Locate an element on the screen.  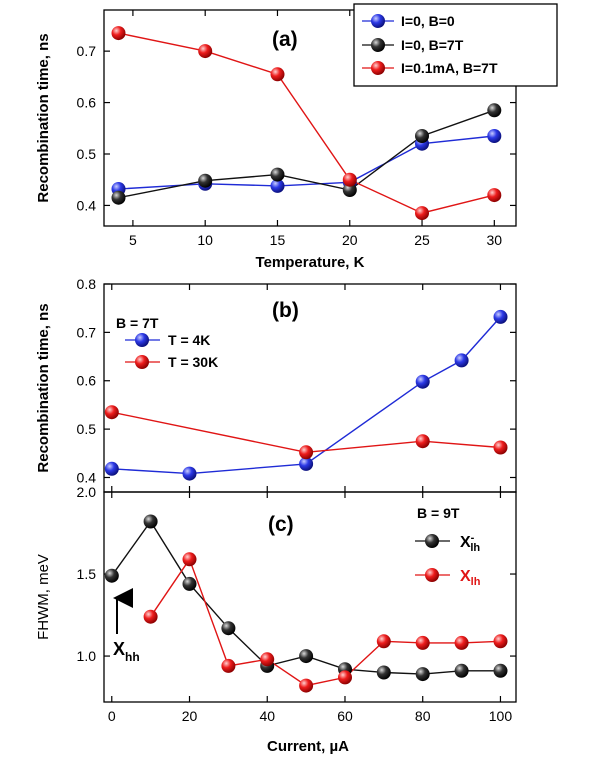
y-tick-label: 0.8 is located at coordinates (87, 284).